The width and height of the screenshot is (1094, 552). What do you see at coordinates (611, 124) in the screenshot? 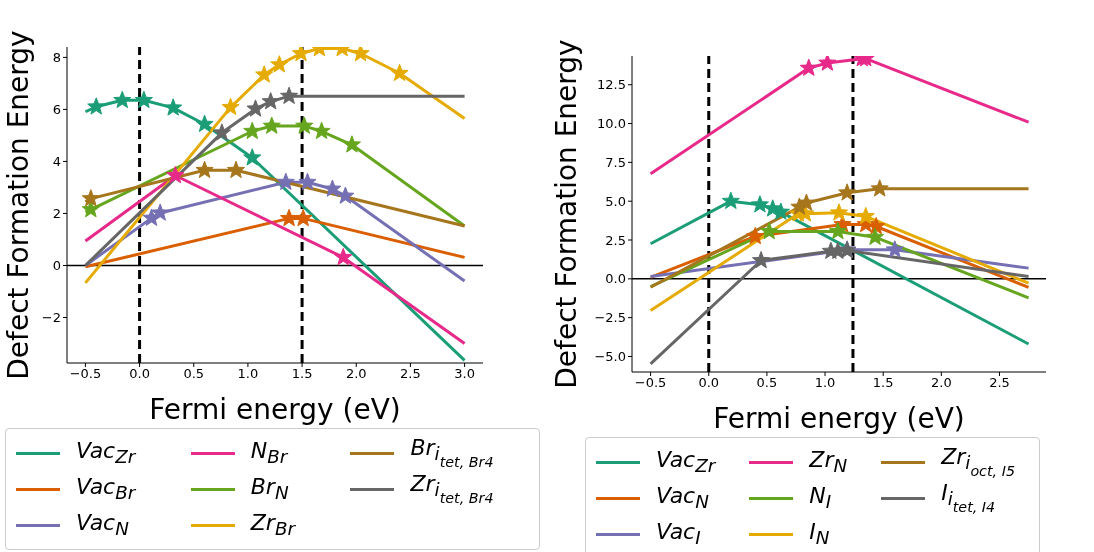
I see `y-tick-label: 10.0` at bounding box center [611, 124].